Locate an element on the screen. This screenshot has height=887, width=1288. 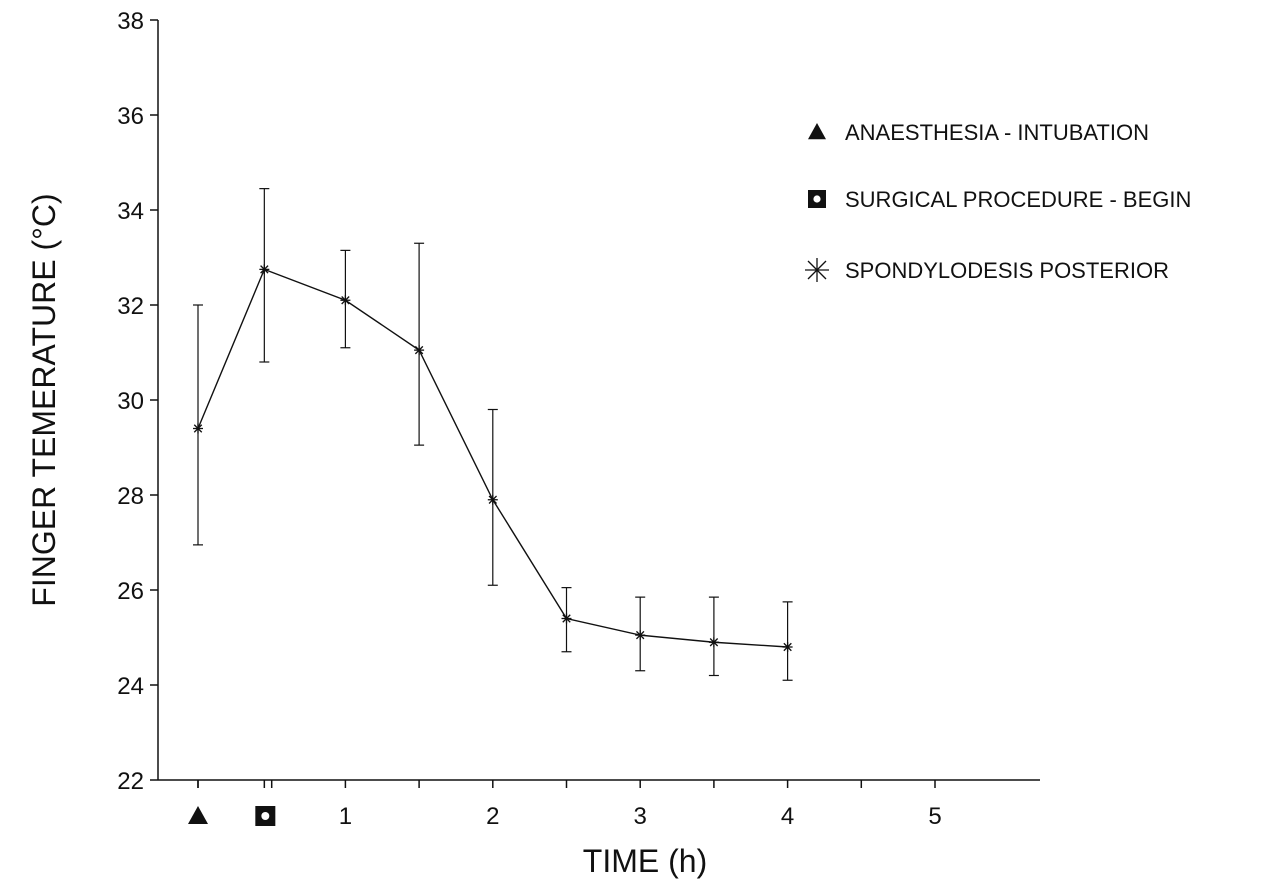
x-axis-title: TIME (h) is located at coordinates (645, 861).